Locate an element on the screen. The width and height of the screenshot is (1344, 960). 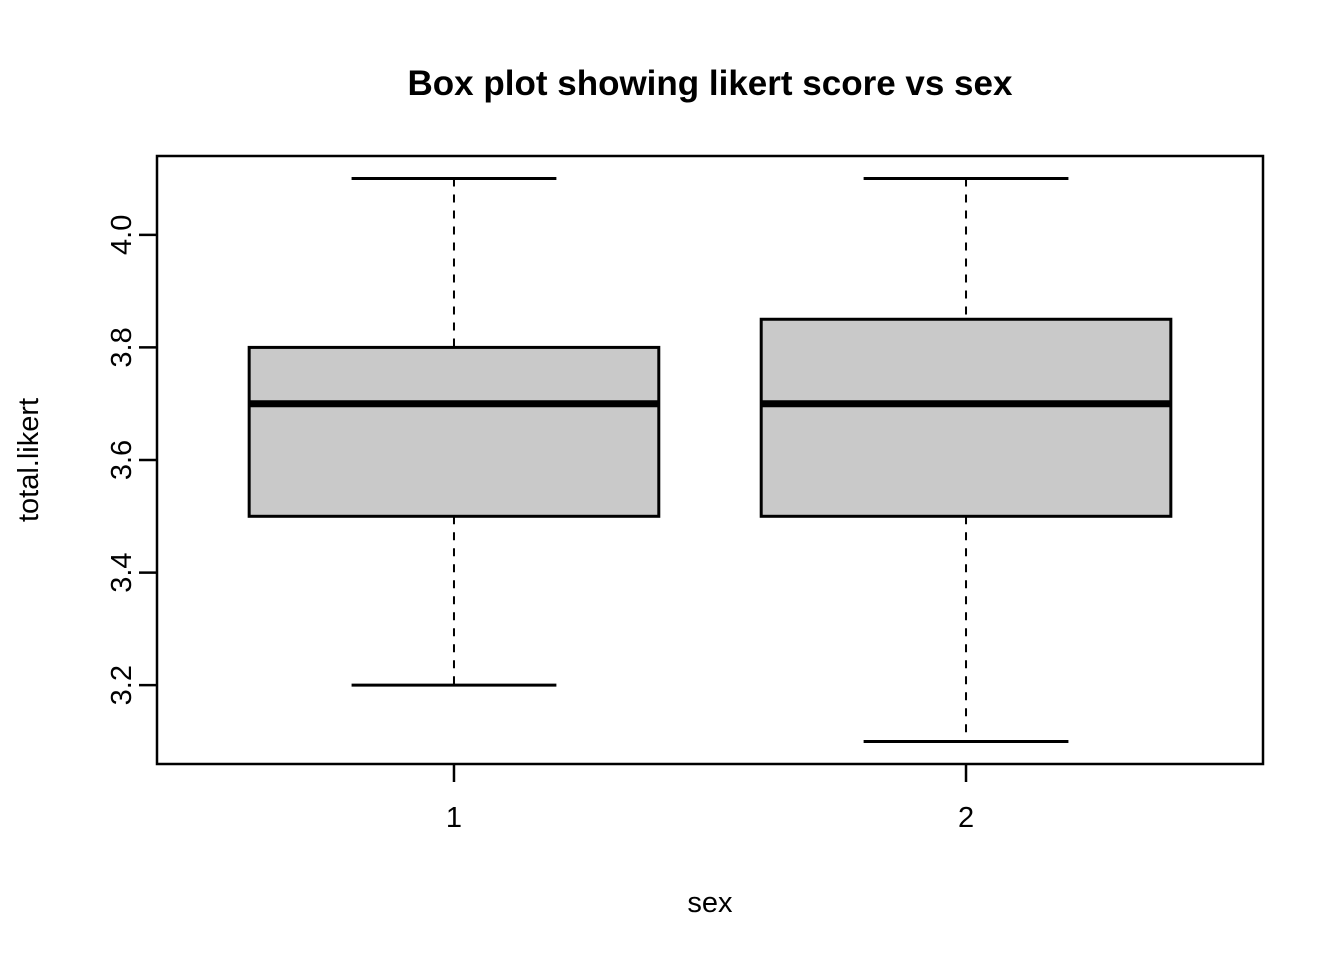
y-tick-label: 4.0 is located at coordinates (122, 235).